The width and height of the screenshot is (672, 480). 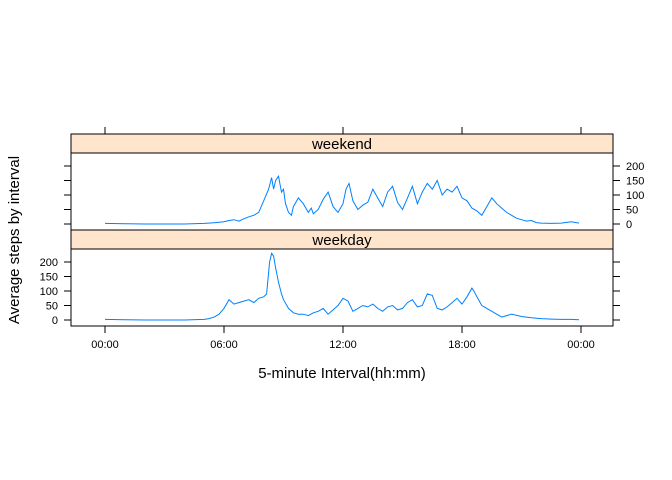 I want to click on weekday-left-tick-label-3: 150, so click(x=49, y=278).